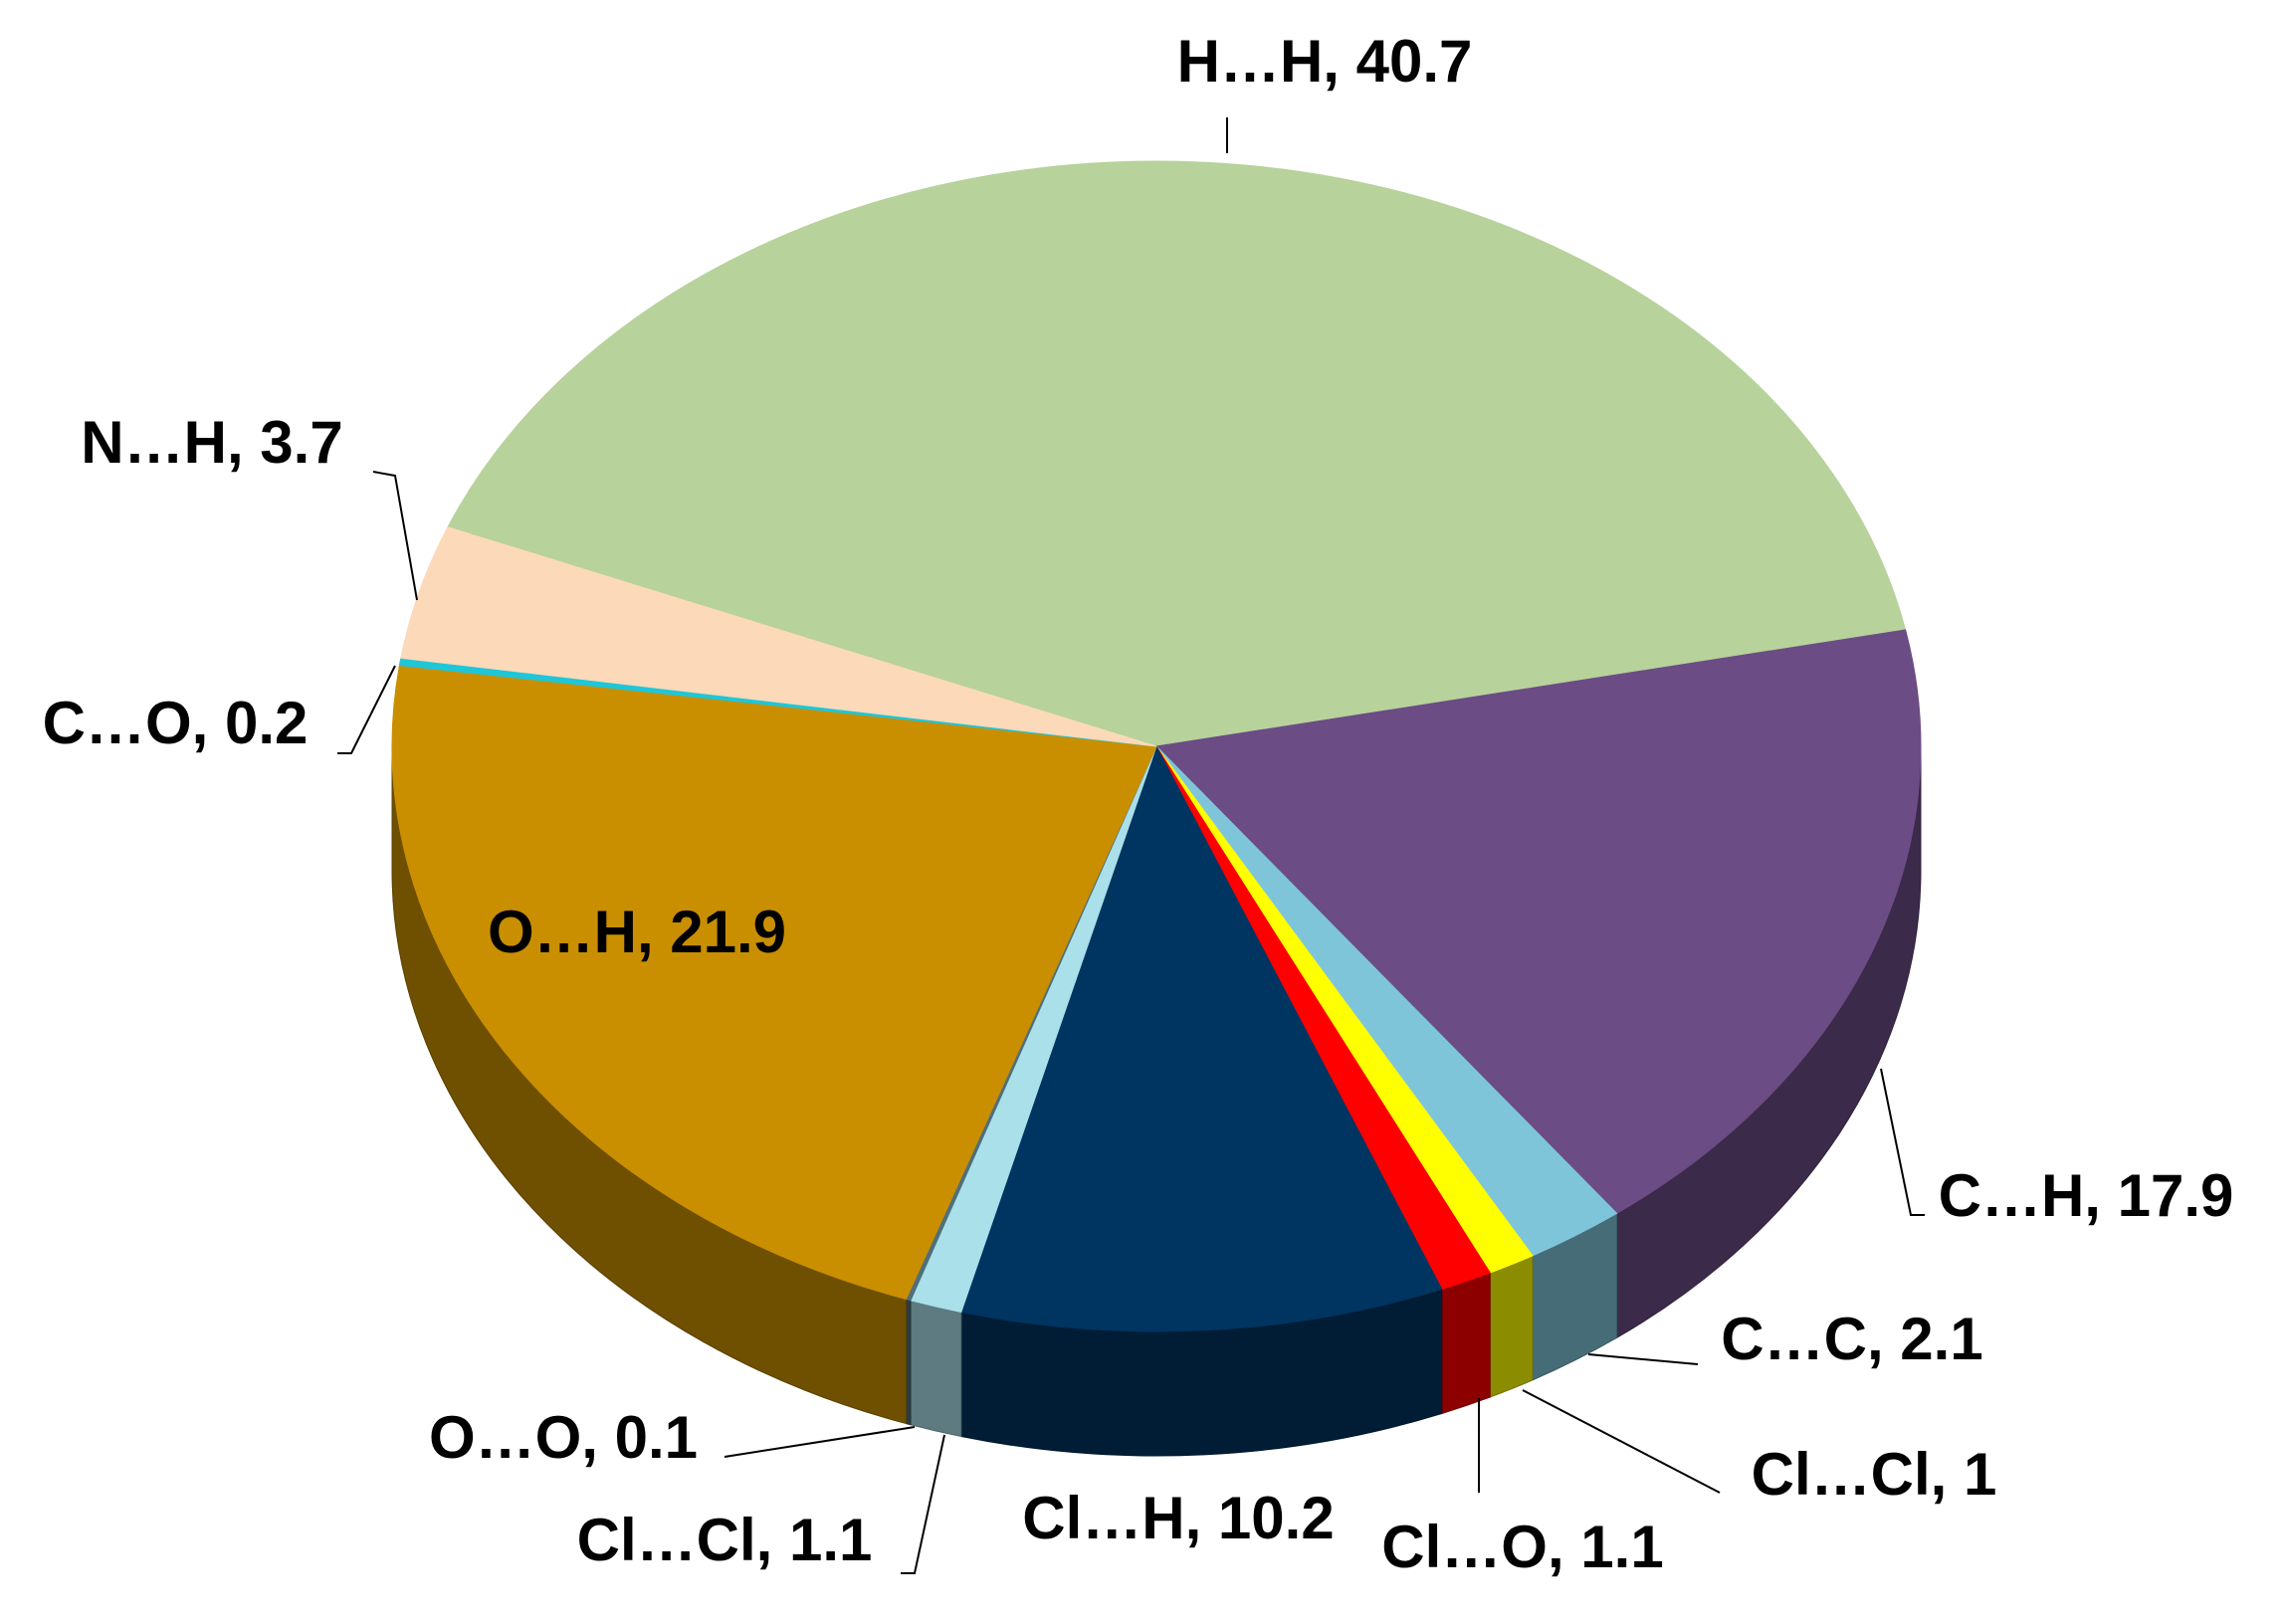 This screenshot has height=1624, width=2284. What do you see at coordinates (1522, 1547) in the screenshot?
I see `data-label: Cl…O, 1.1` at bounding box center [1522, 1547].